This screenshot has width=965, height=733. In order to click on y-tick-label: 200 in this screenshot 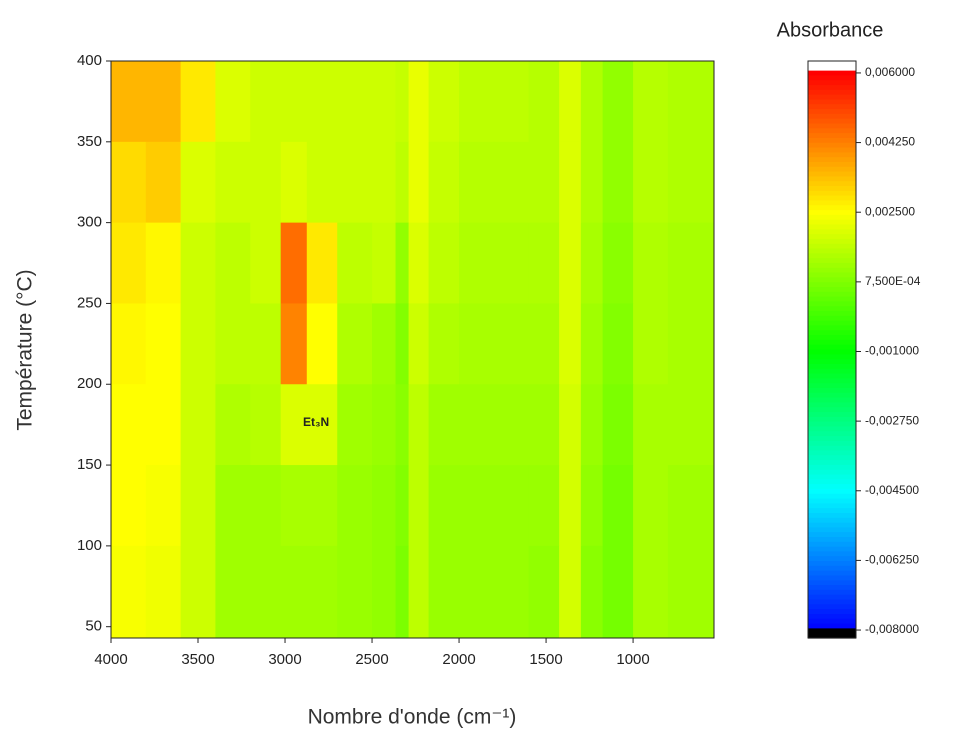, I will do `click(89, 383)`.